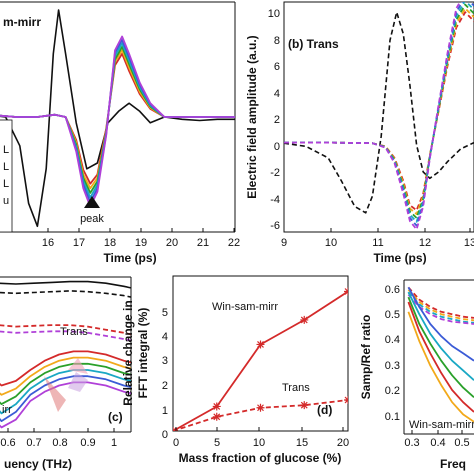  Describe the element at coordinates (392, 340) in the screenshot. I see `panel-e-y-tick-label: 0.4` at that location.